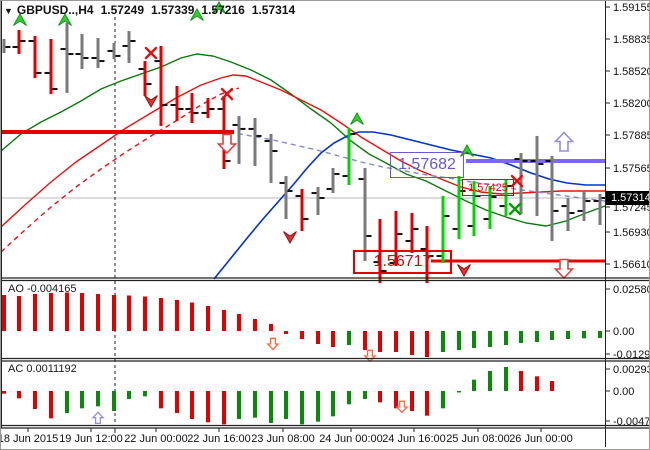  Describe the element at coordinates (42, 289) in the screenshot. I see `ao-indicator-label: AO -0.004165` at that location.